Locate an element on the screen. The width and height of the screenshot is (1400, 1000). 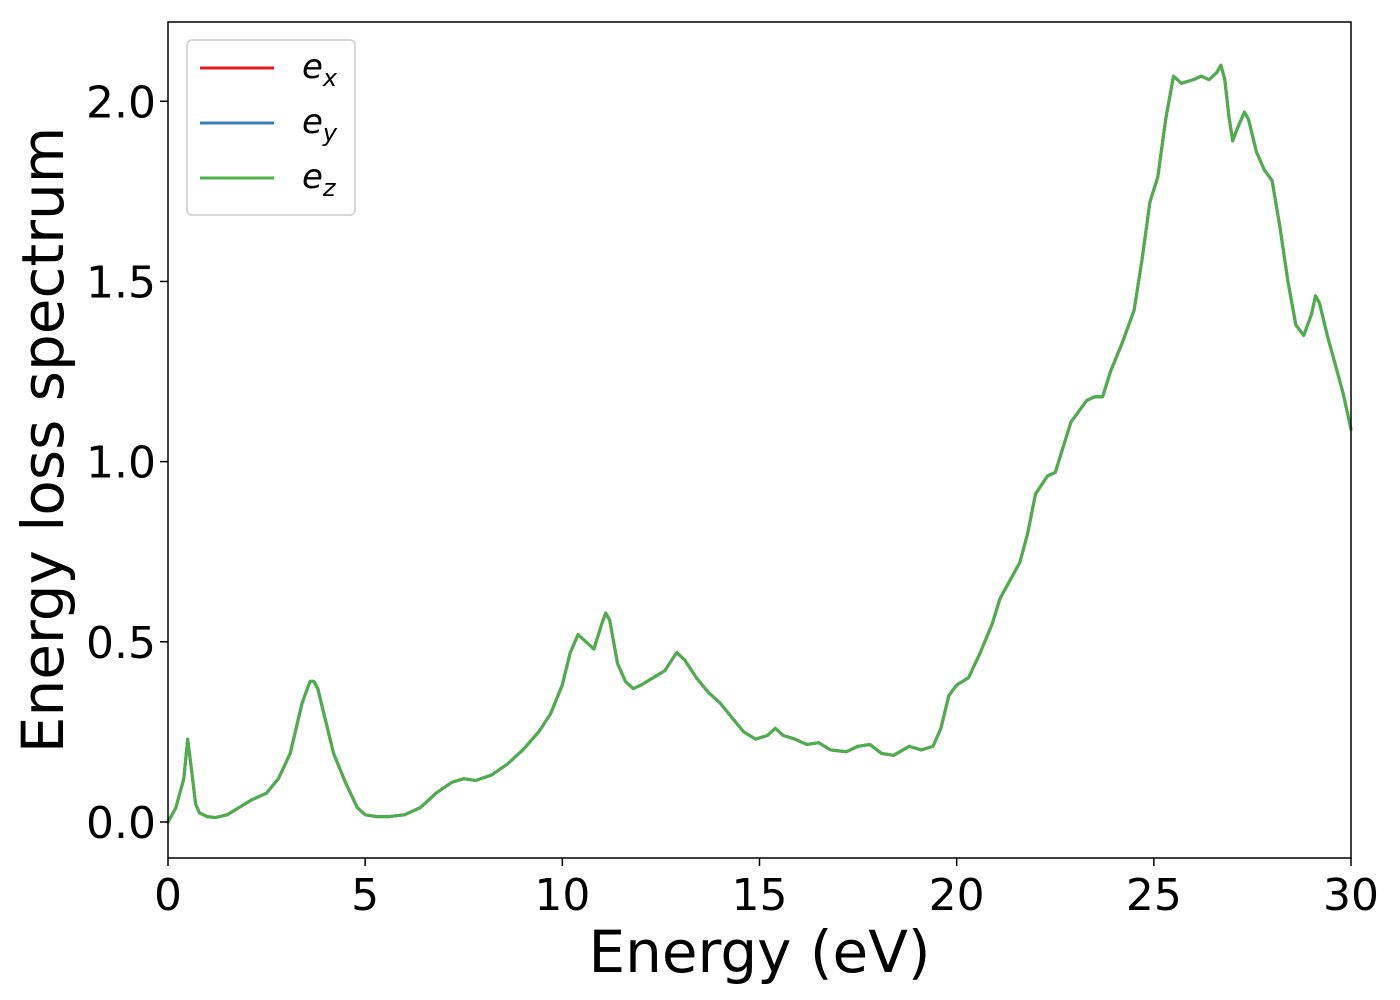
x-tick-label: 15 is located at coordinates (760, 895).